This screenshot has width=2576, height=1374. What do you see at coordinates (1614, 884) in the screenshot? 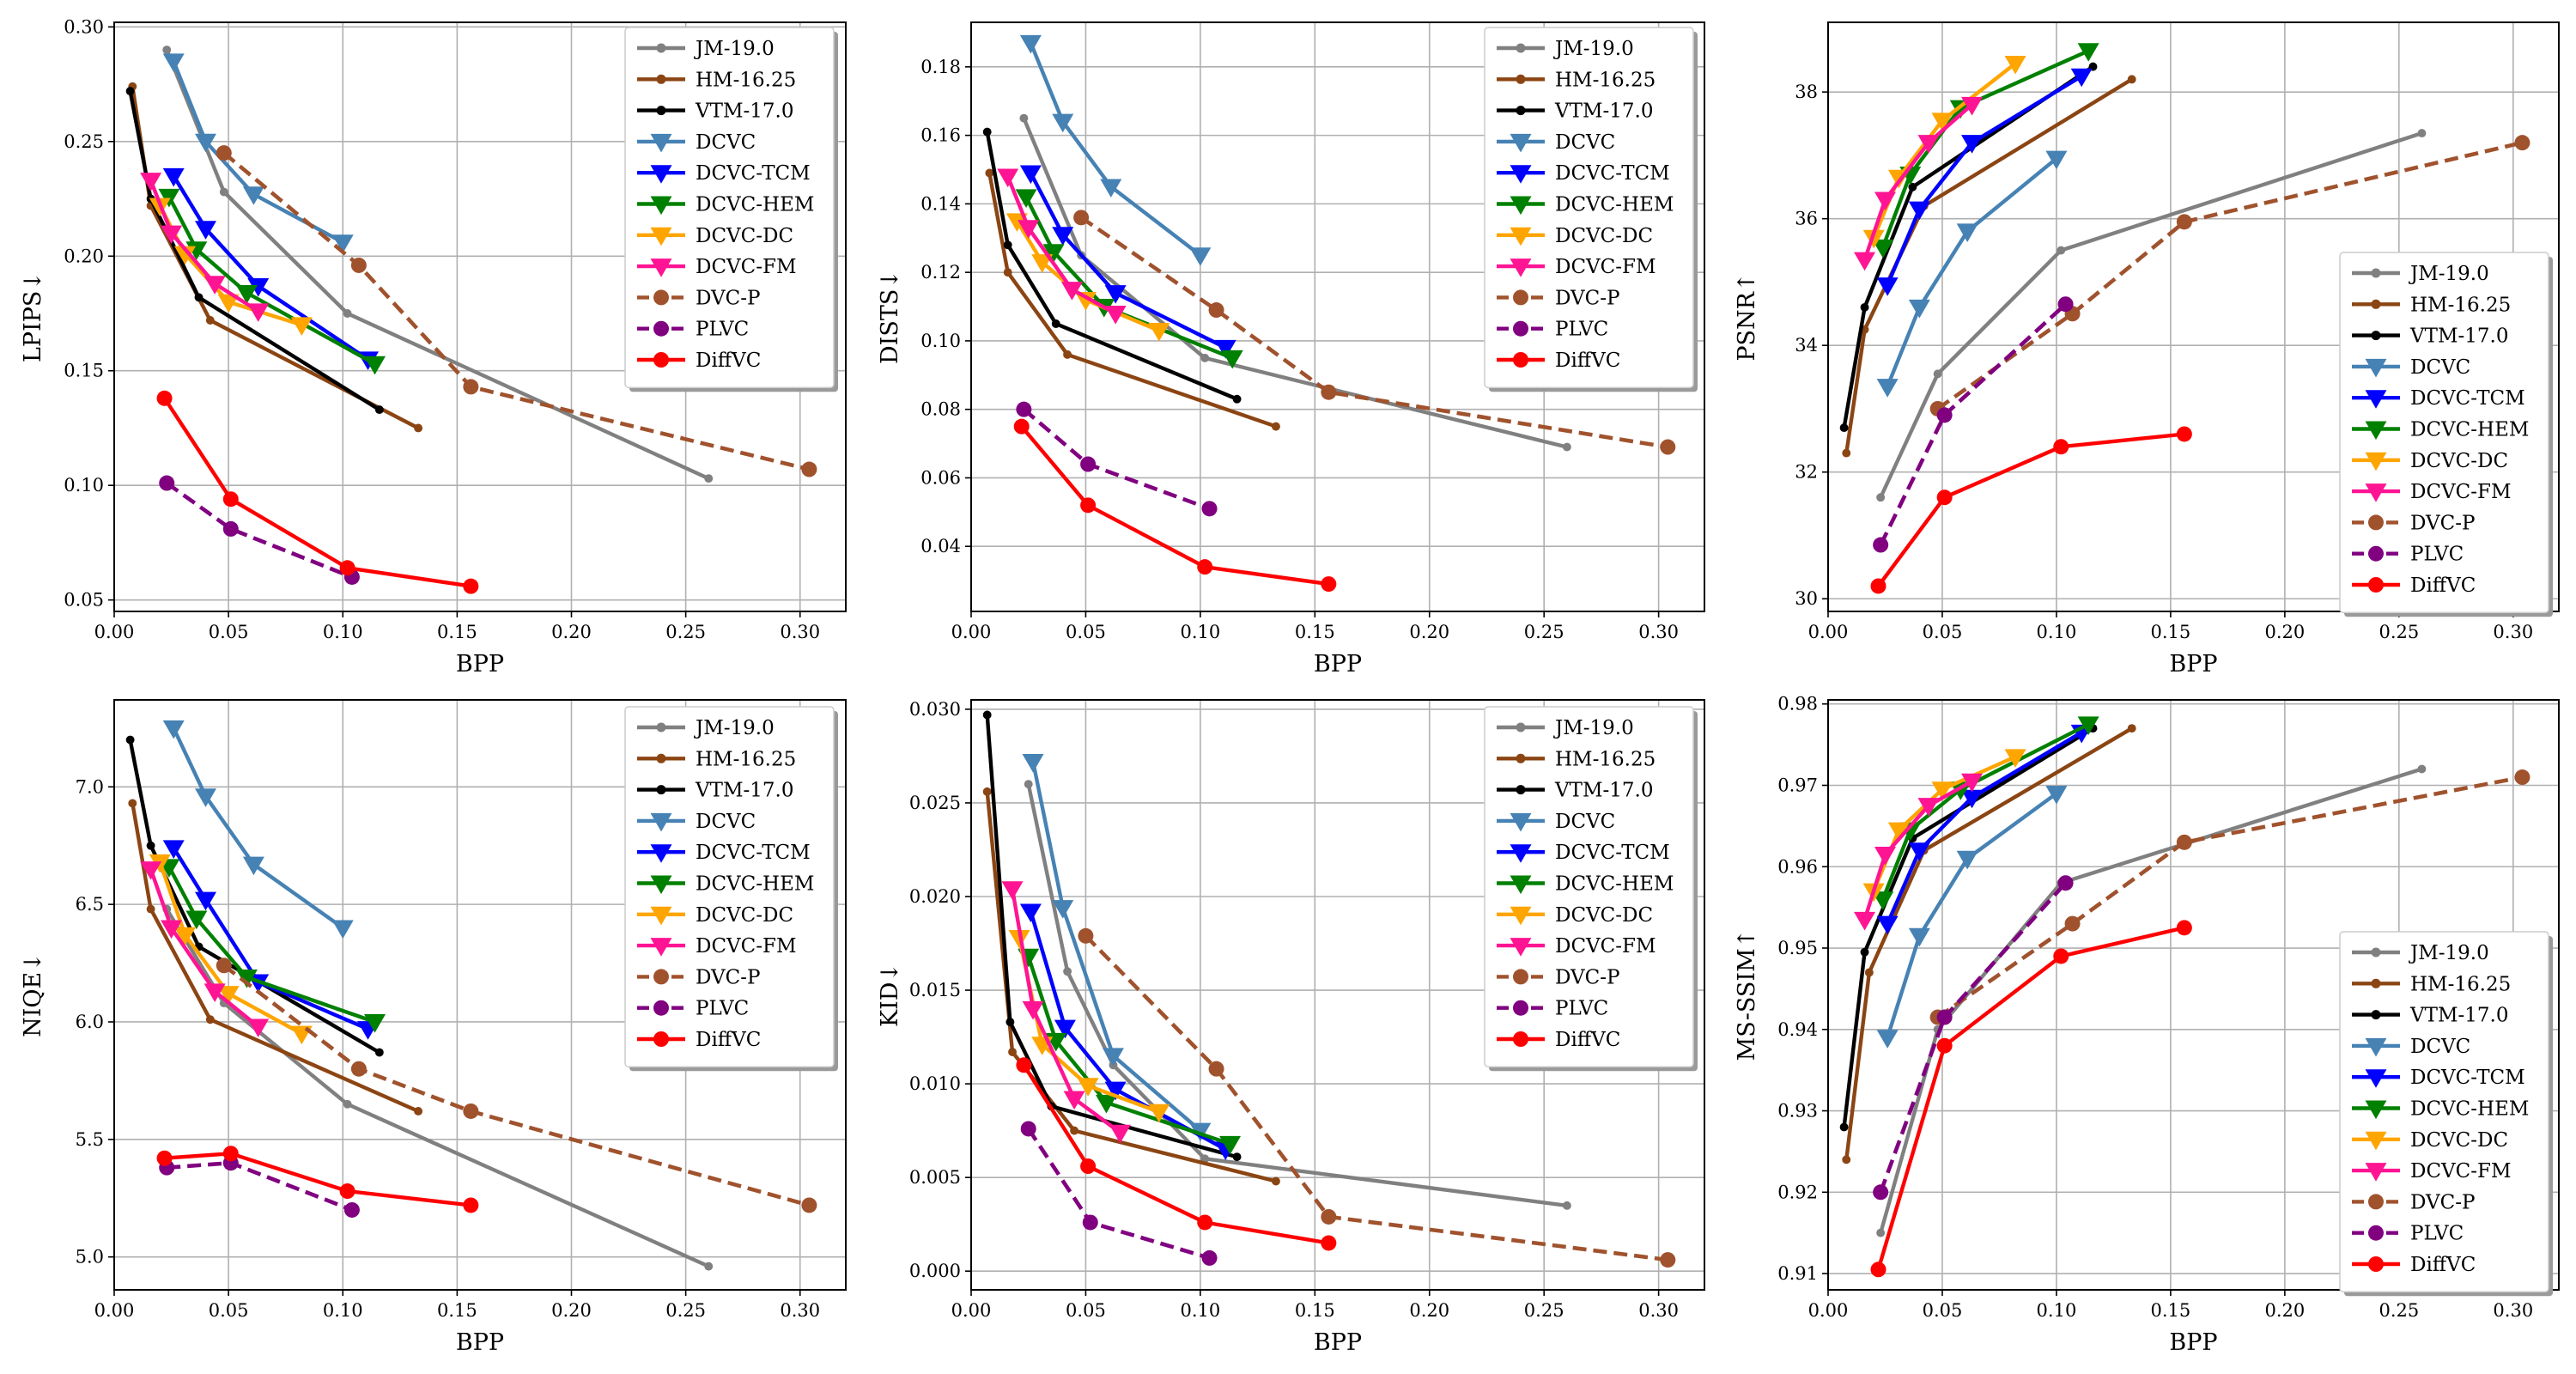
I see `legend-label: DCVC-HEM` at bounding box center [1614, 884].